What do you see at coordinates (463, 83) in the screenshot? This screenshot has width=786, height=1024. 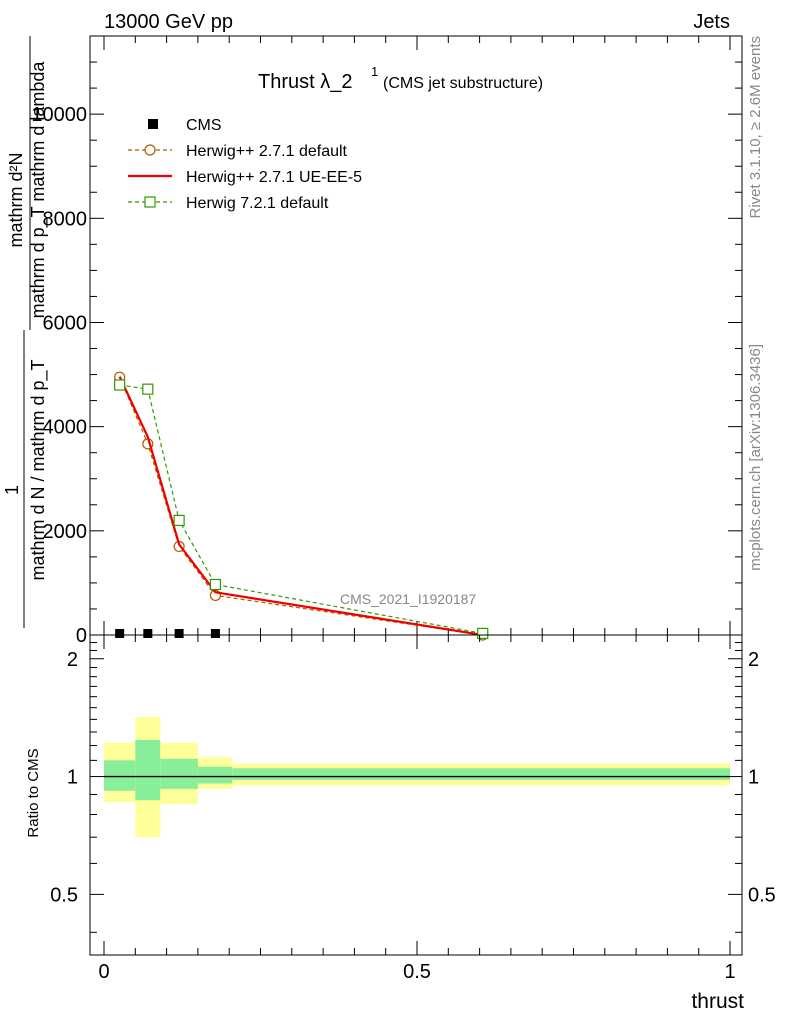 I see `plot-title-sub: (CMS jet substructure)` at bounding box center [463, 83].